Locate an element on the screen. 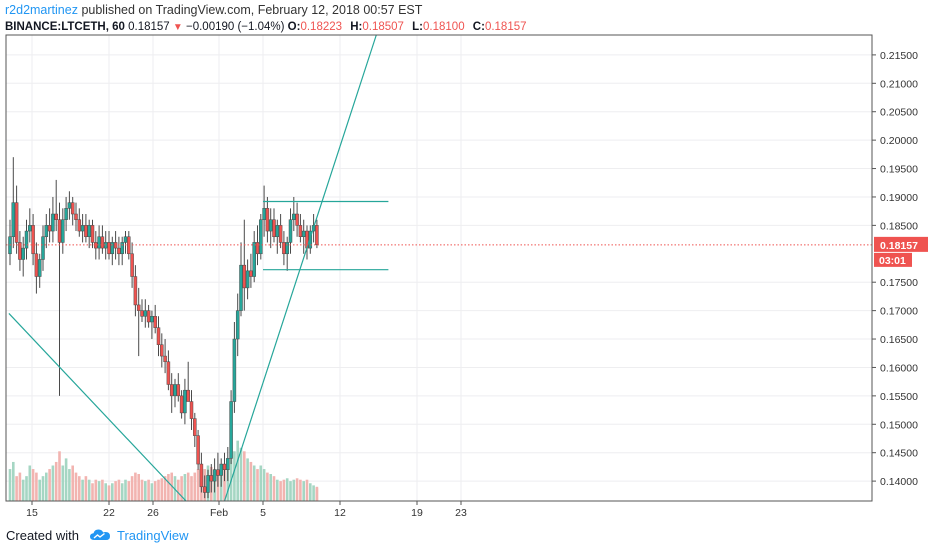 The width and height of the screenshot is (932, 550). x-tick-label: 5 is located at coordinates (263, 513).